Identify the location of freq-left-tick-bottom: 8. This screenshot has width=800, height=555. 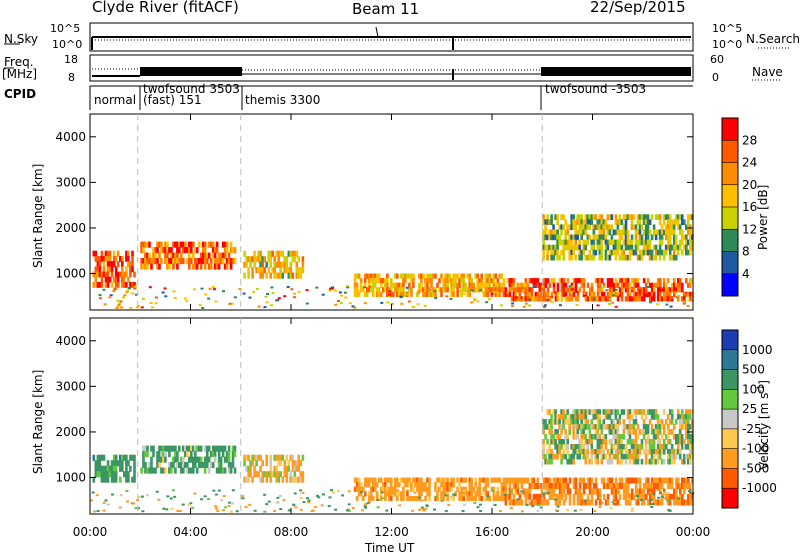
(71, 77).